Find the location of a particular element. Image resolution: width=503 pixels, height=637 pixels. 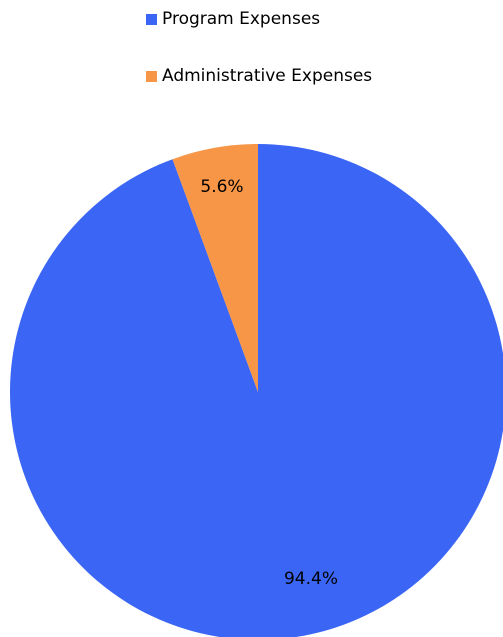

data-label-program-expenses: 94.4% is located at coordinates (311, 579).